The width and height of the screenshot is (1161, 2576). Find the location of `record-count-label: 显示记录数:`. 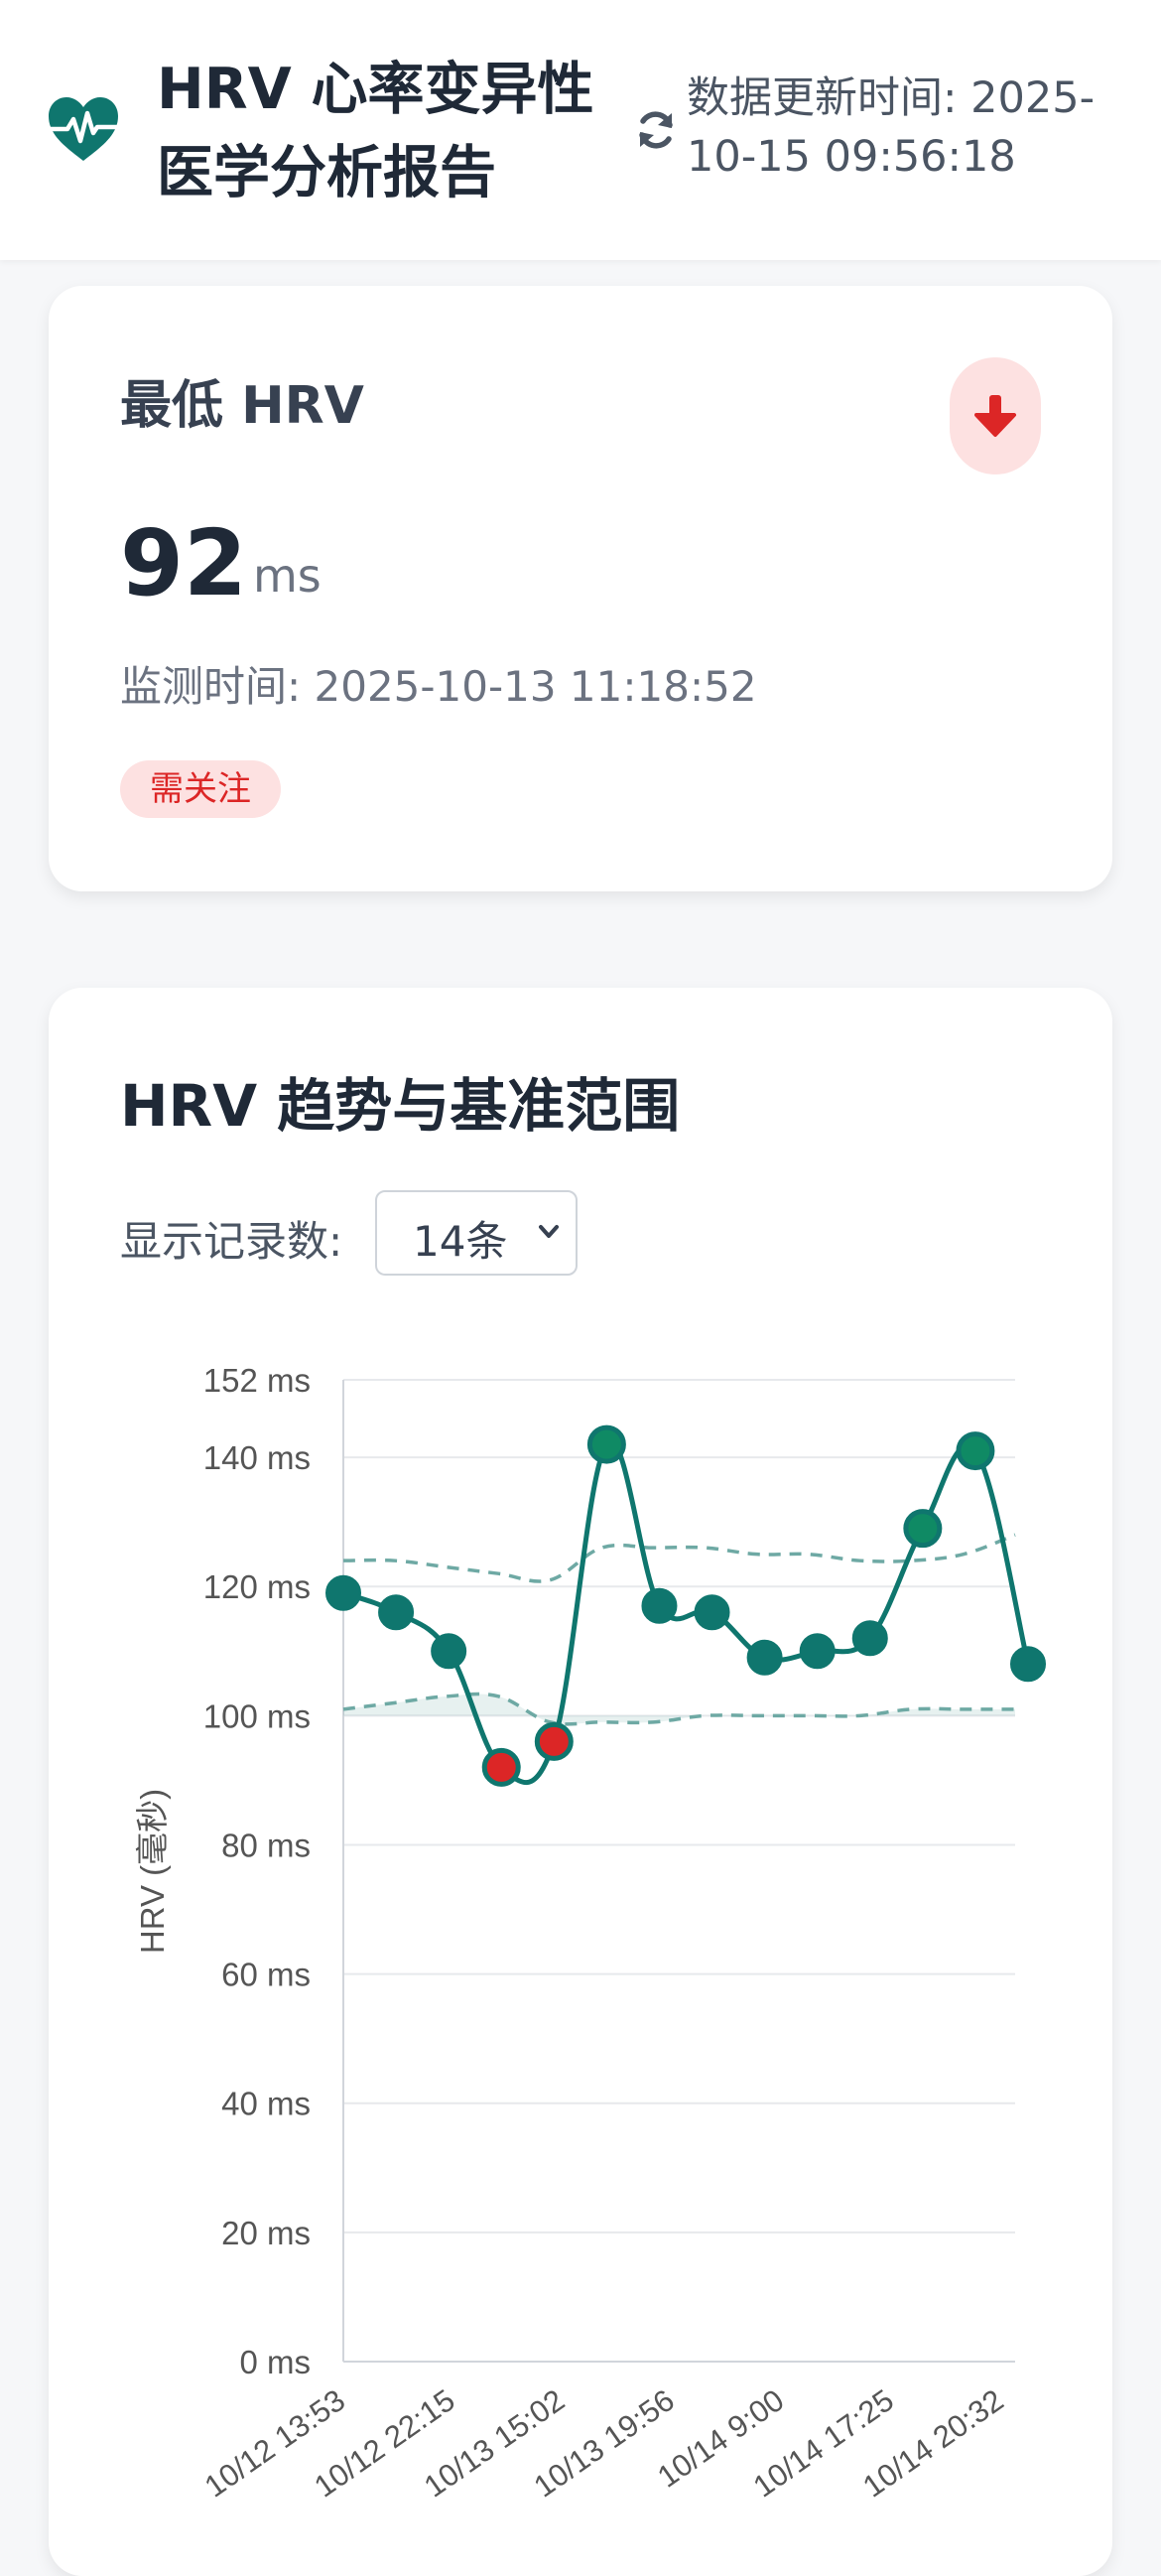

record-count-label: 显示记录数: is located at coordinates (231, 1241).